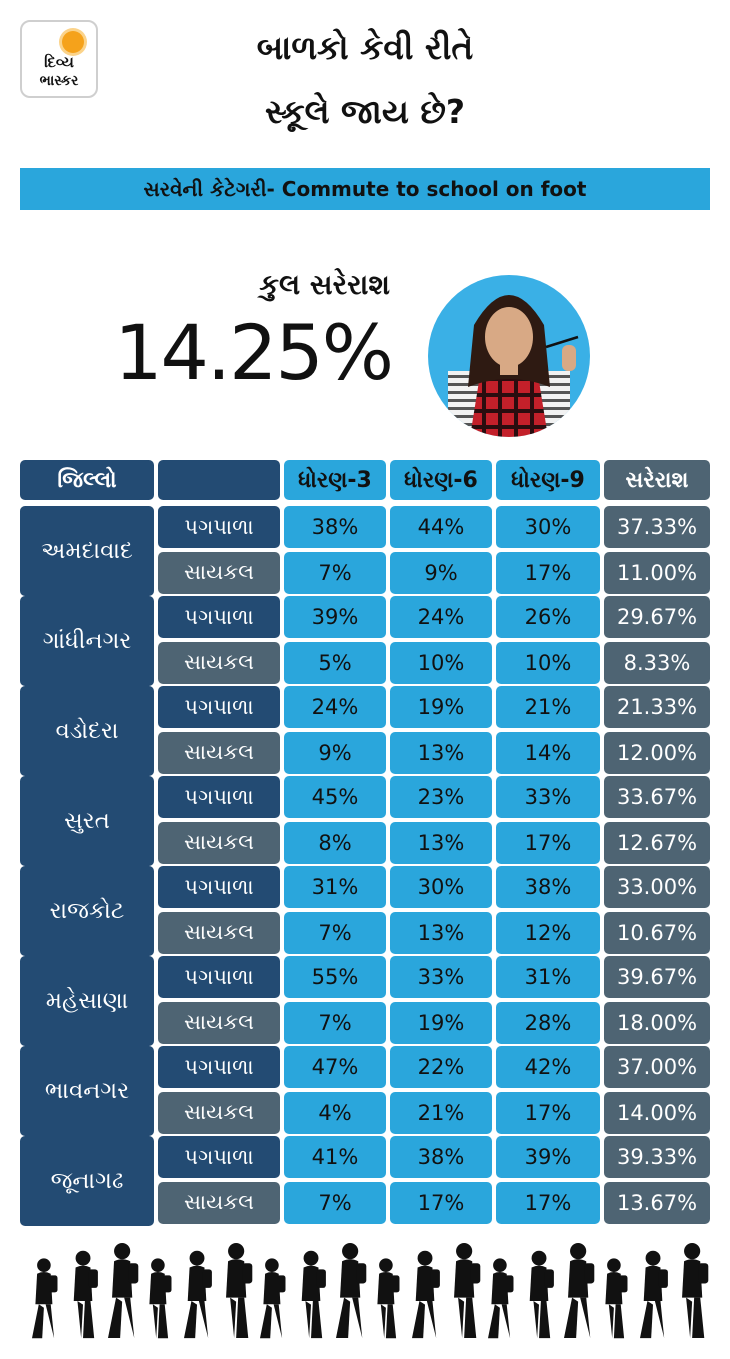 This screenshot has width=730, height=1359. Describe the element at coordinates (365, 111) in the screenshot. I see `page-title-line2: સ્કૂલે જાય છે?` at that location.